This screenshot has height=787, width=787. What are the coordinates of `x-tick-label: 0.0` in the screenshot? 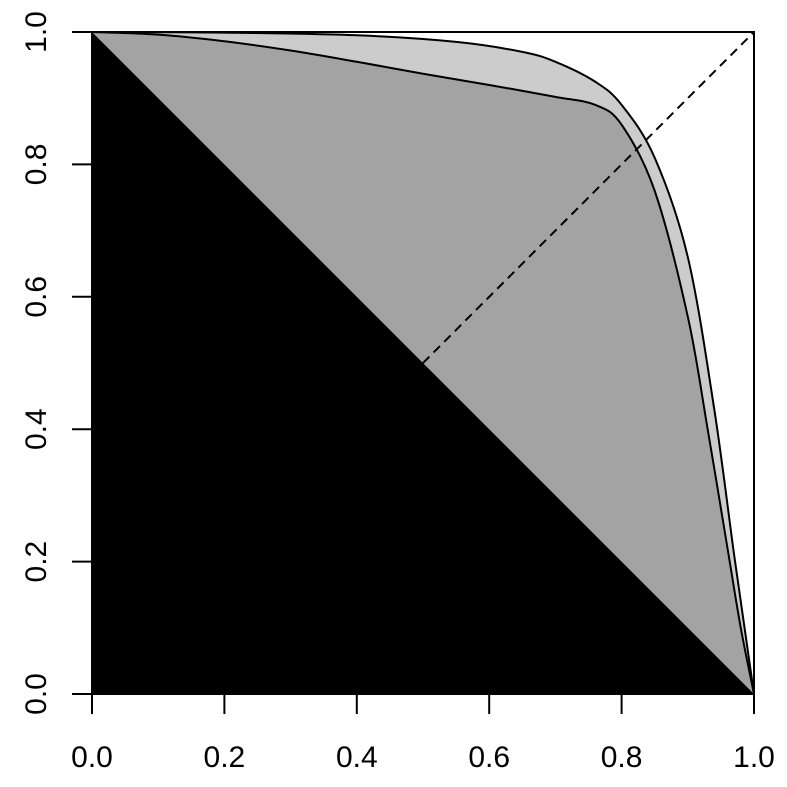 It's located at (92, 757).